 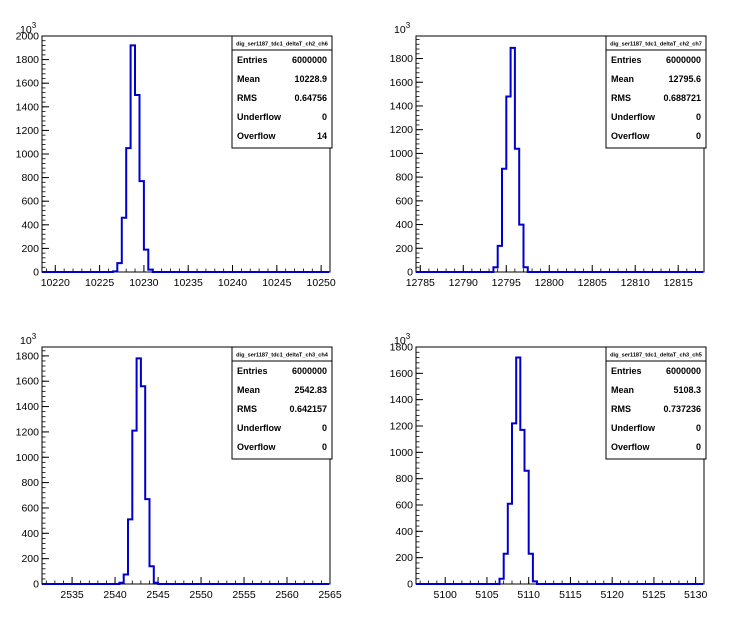 I want to click on stats-value-mean: 5108.3, so click(x=687, y=390).